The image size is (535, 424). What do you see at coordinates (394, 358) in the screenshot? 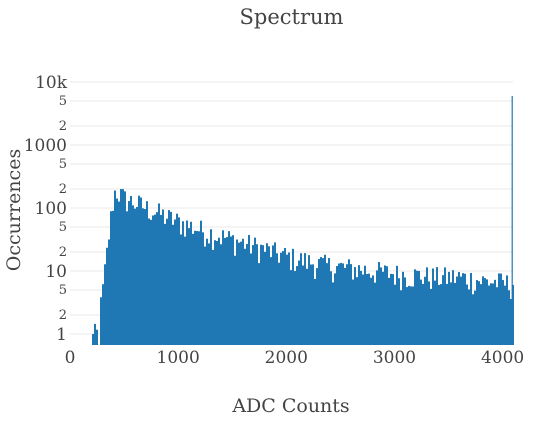
I see `x-tick-label: 3000` at bounding box center [394, 358].